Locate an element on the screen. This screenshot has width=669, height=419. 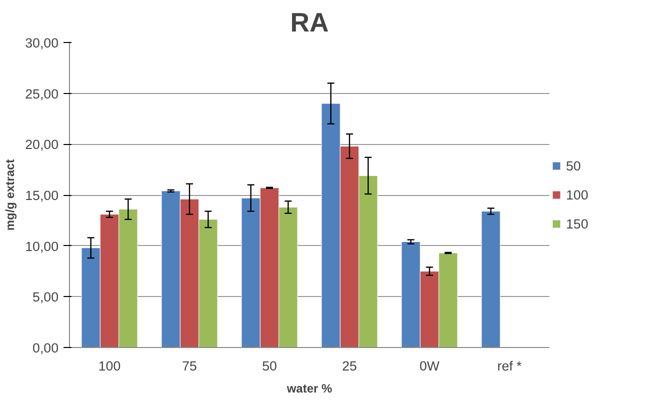
x-tick-label: ref * is located at coordinates (509, 366).